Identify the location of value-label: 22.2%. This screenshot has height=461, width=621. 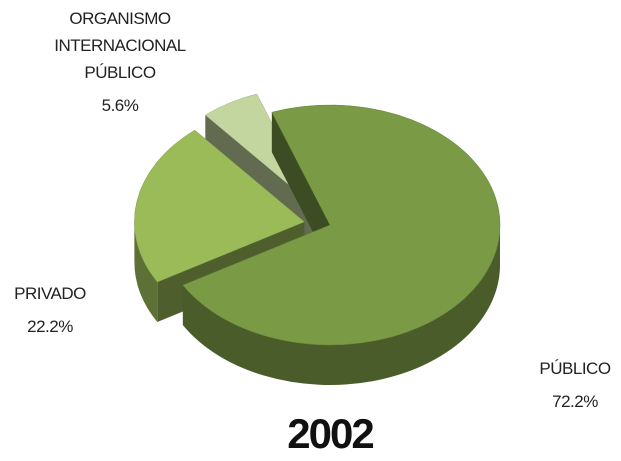
(50, 326).